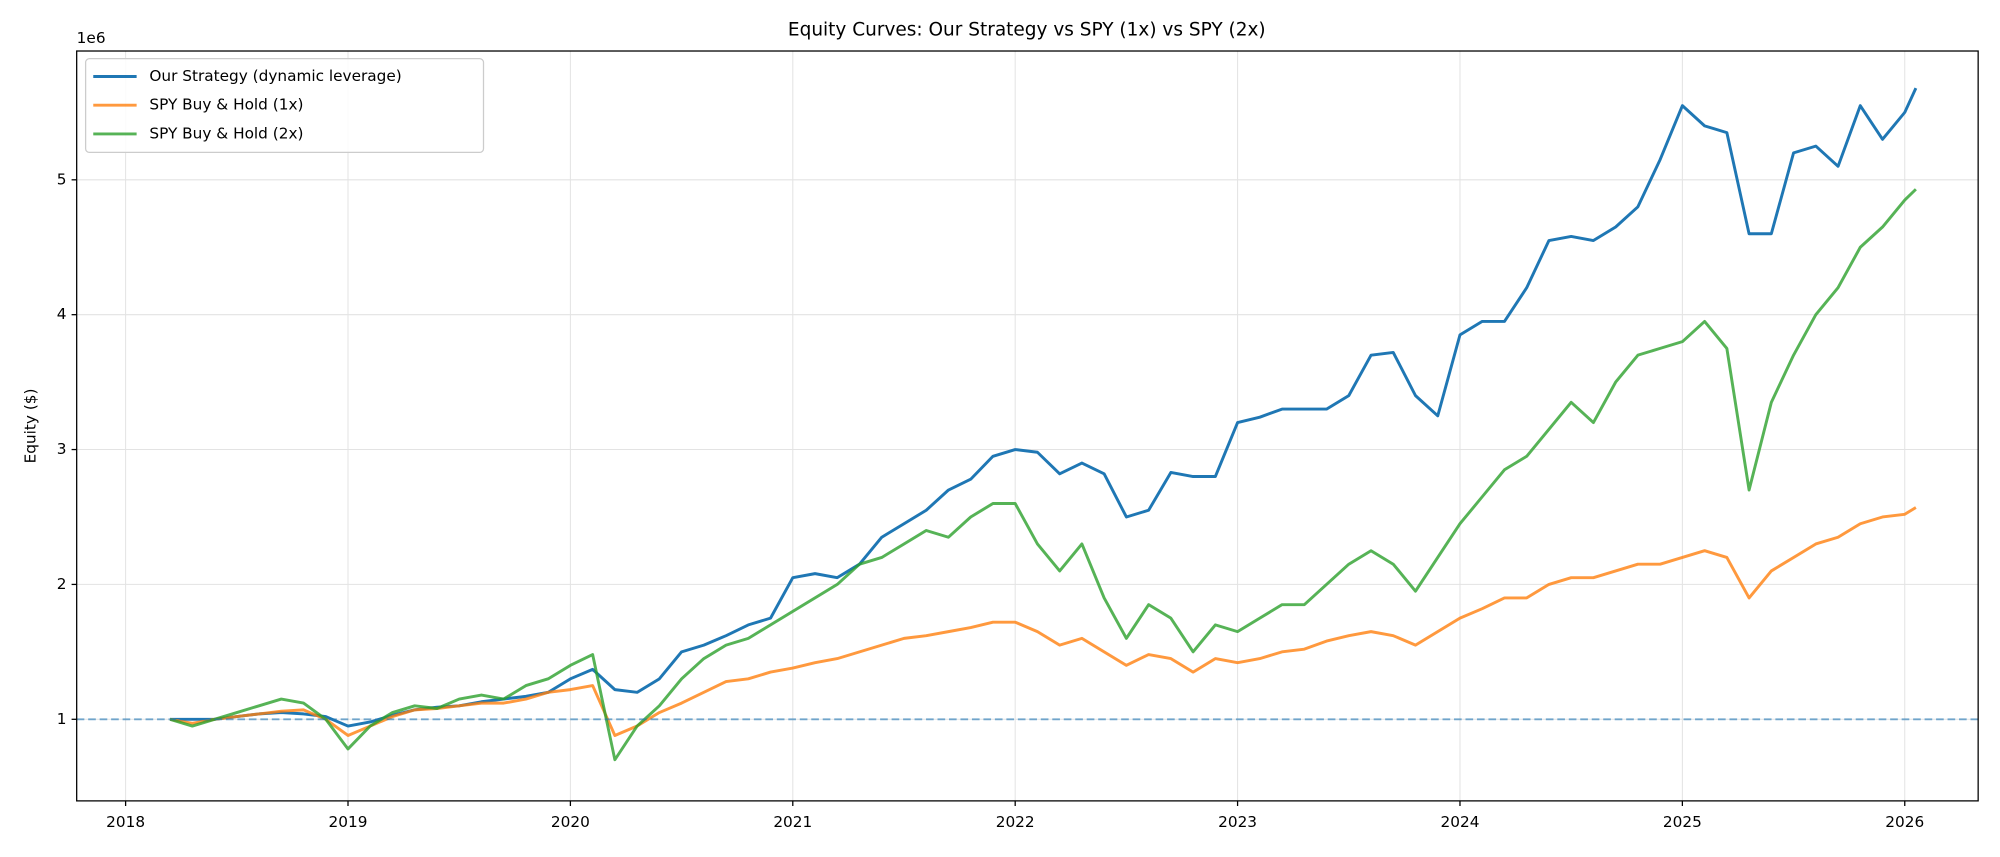 The width and height of the screenshot is (2000, 857). What do you see at coordinates (275, 76) in the screenshot?
I see `legend-label: Our Strategy (dynamic leverage)` at bounding box center [275, 76].